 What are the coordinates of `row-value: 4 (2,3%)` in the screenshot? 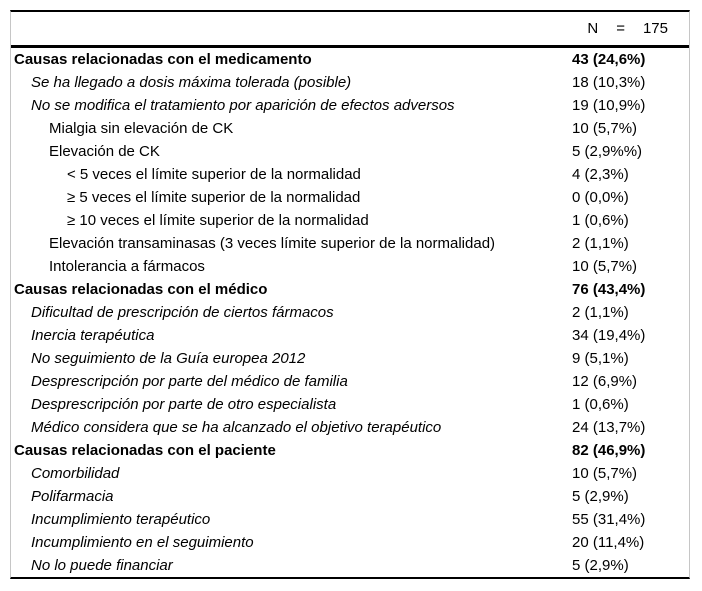 It's located at (600, 174).